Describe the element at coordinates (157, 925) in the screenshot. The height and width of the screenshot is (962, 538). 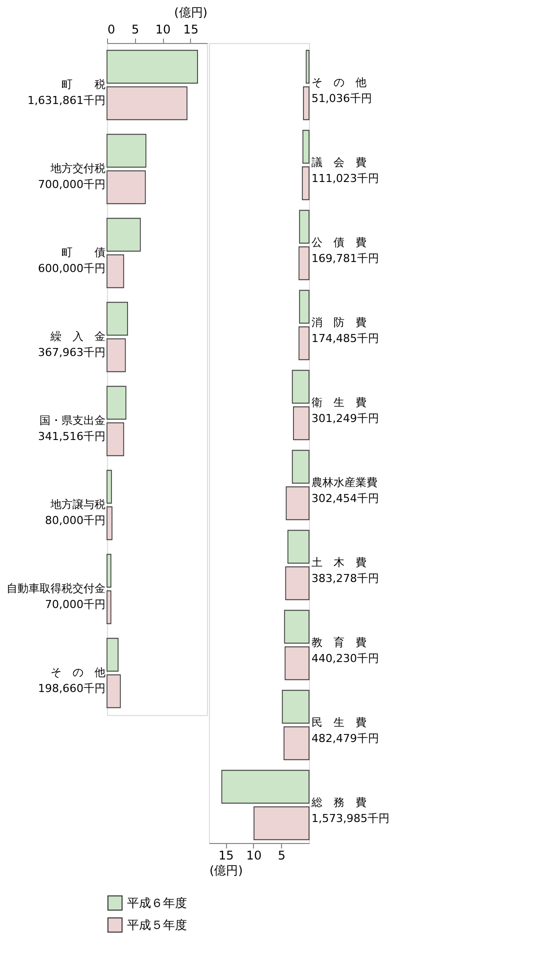
I see `legend-label: 平成５年度` at that location.